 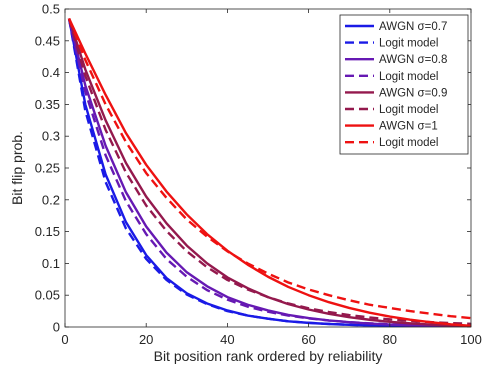 What do you see at coordinates (47, 40) in the screenshot?
I see `y-tick-label: 0.45` at bounding box center [47, 40].